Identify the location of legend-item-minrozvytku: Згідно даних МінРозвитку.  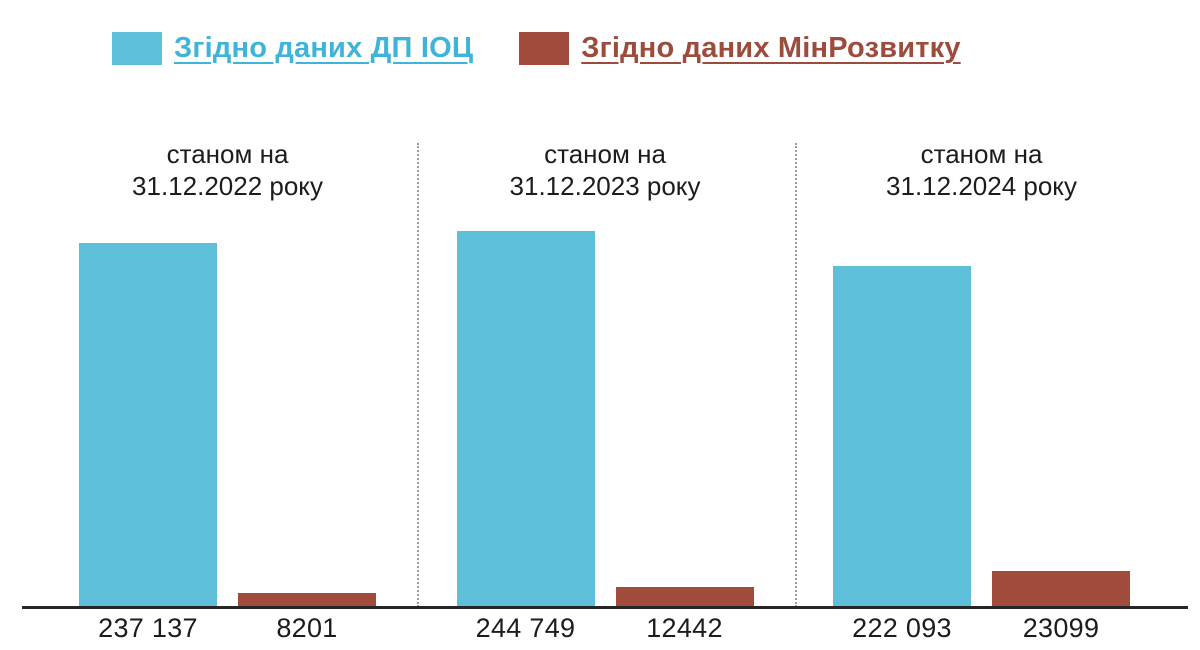
(740, 48).